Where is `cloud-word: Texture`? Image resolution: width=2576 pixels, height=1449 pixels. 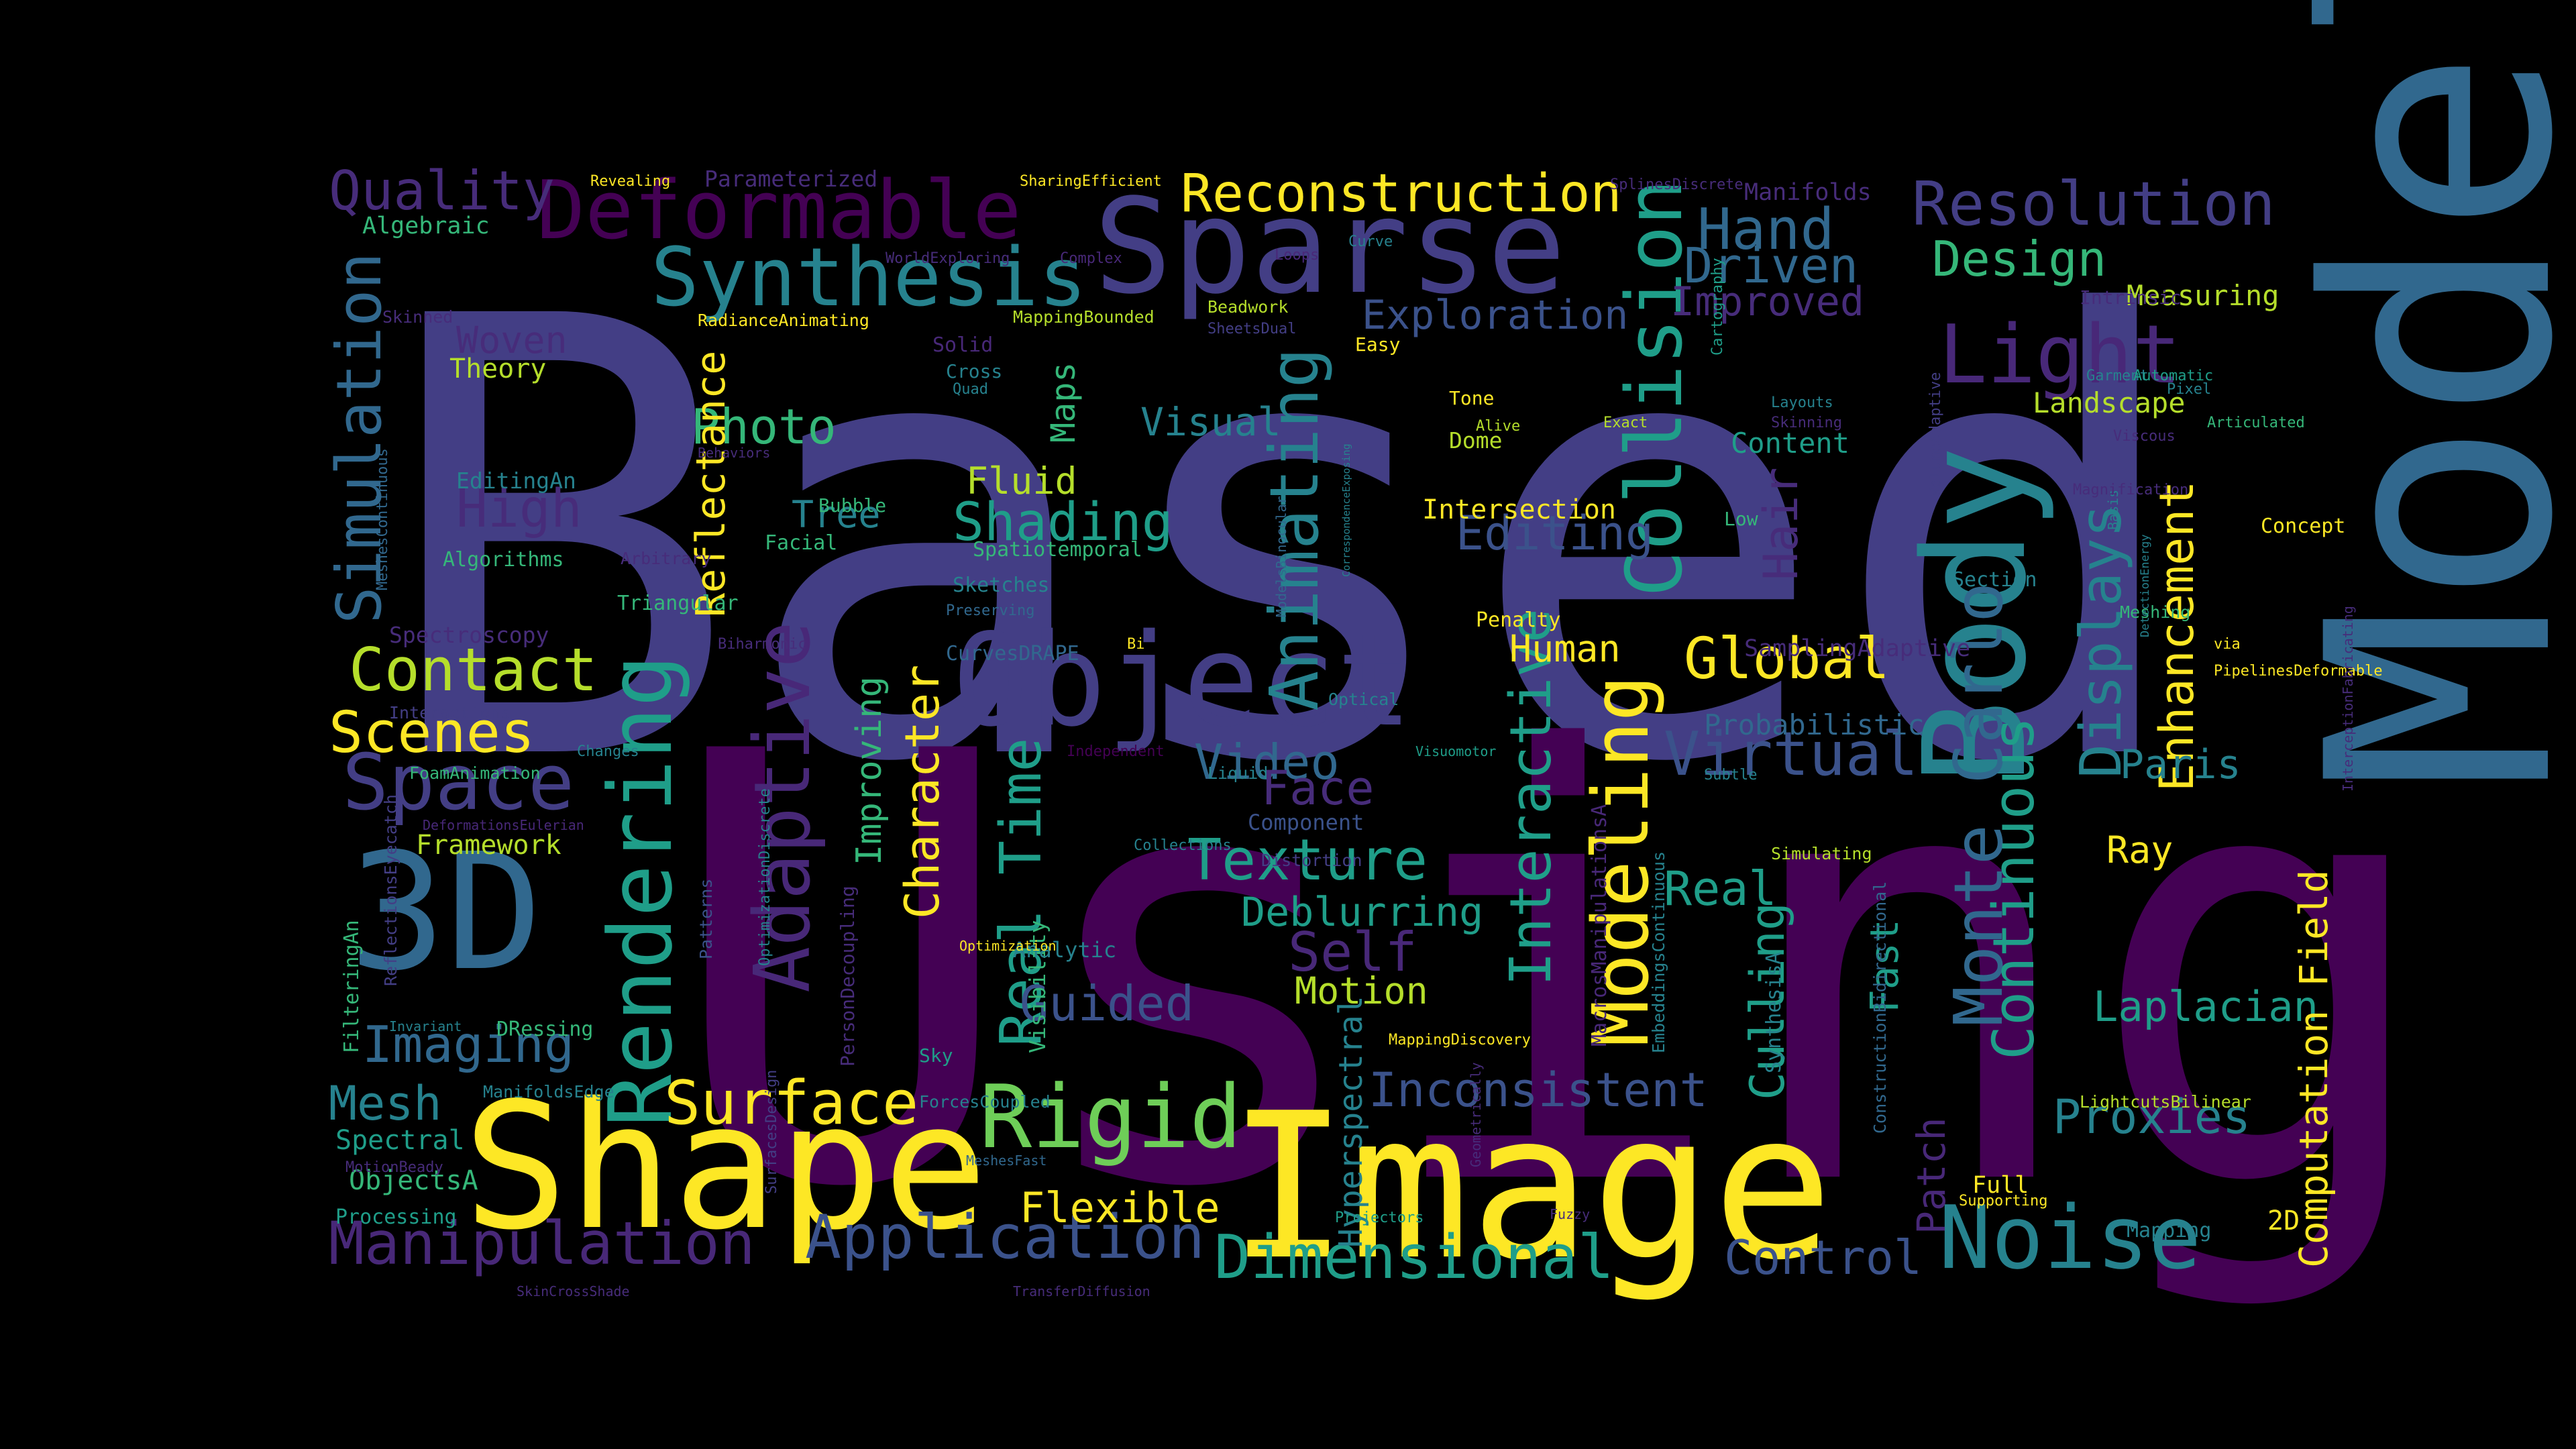
cloud-word: Texture is located at coordinates (1307, 860).